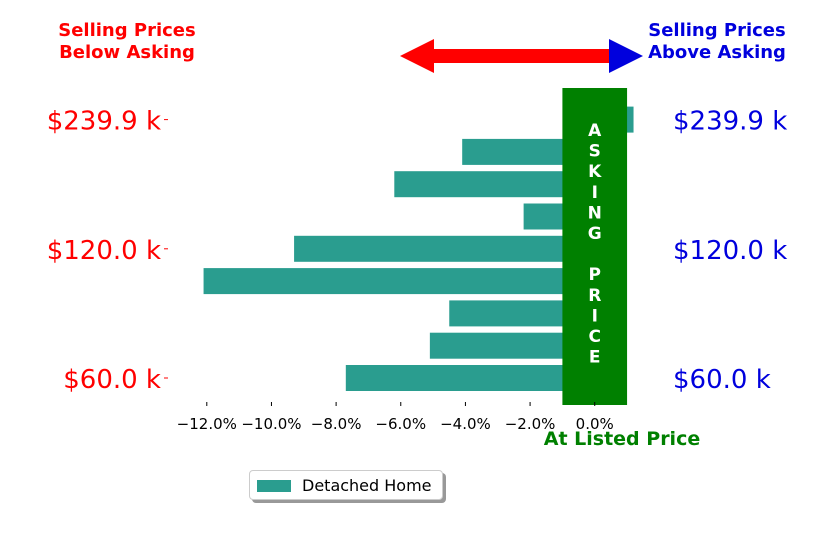  What do you see at coordinates (622, 439) in the screenshot?
I see `at-listed-price-label: At Listed Price` at bounding box center [622, 439].